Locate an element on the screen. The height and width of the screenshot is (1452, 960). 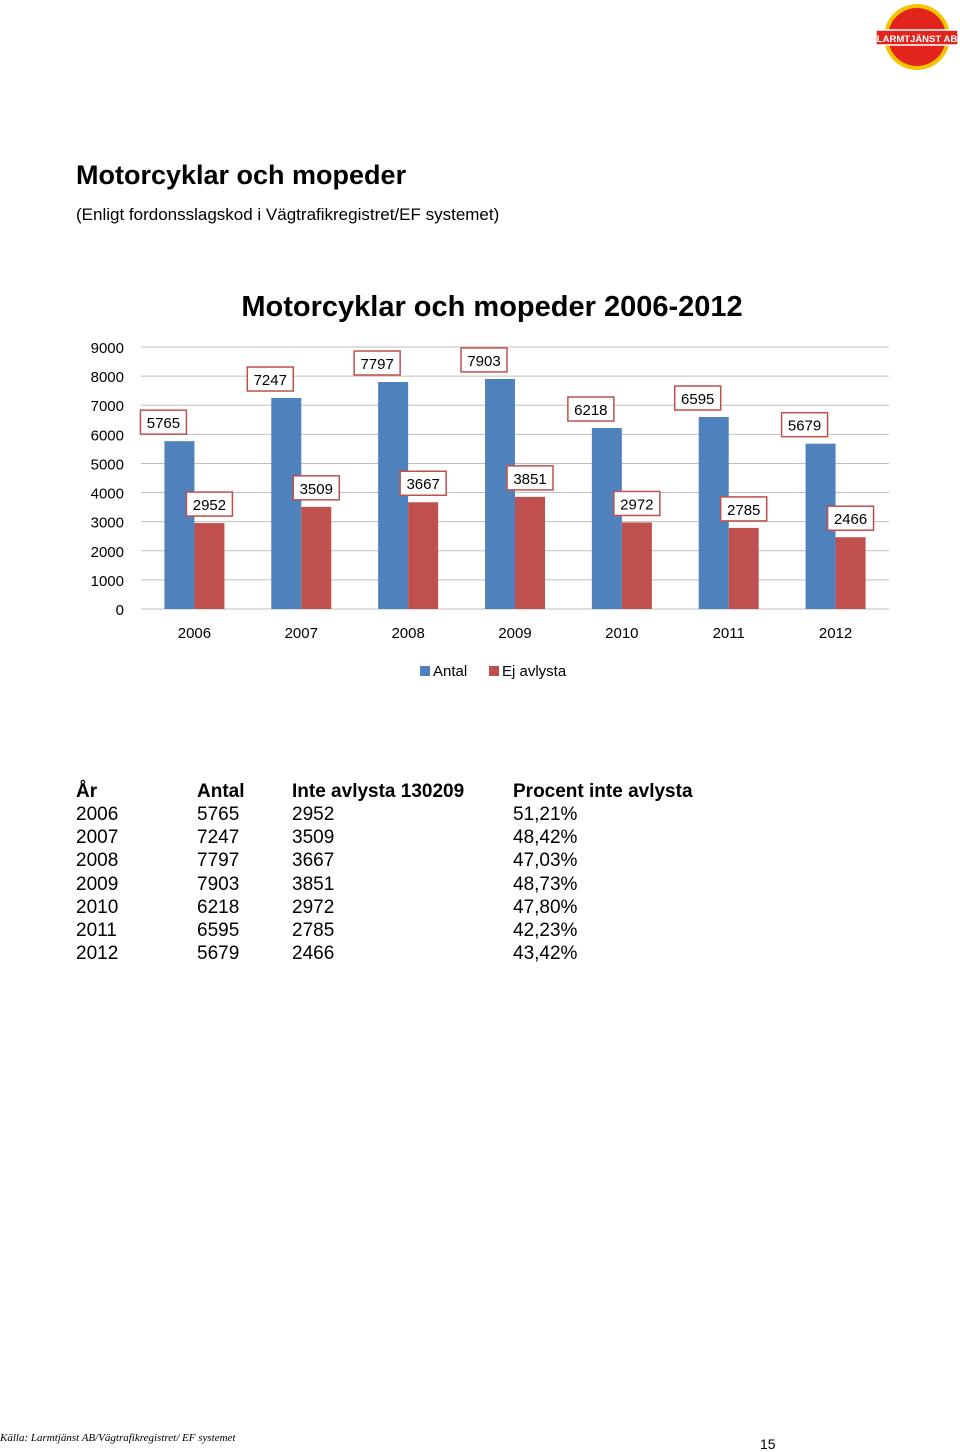
x-tick-label: 2007 is located at coordinates (301, 633).